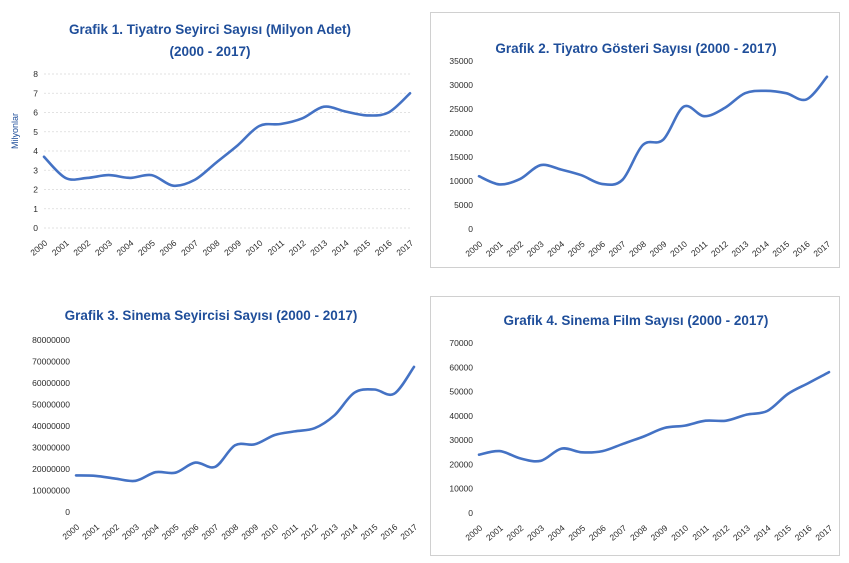 The width and height of the screenshot is (849, 563). Describe the element at coordinates (35, 151) in the screenshot. I see `y-tick-label: 4` at that location.